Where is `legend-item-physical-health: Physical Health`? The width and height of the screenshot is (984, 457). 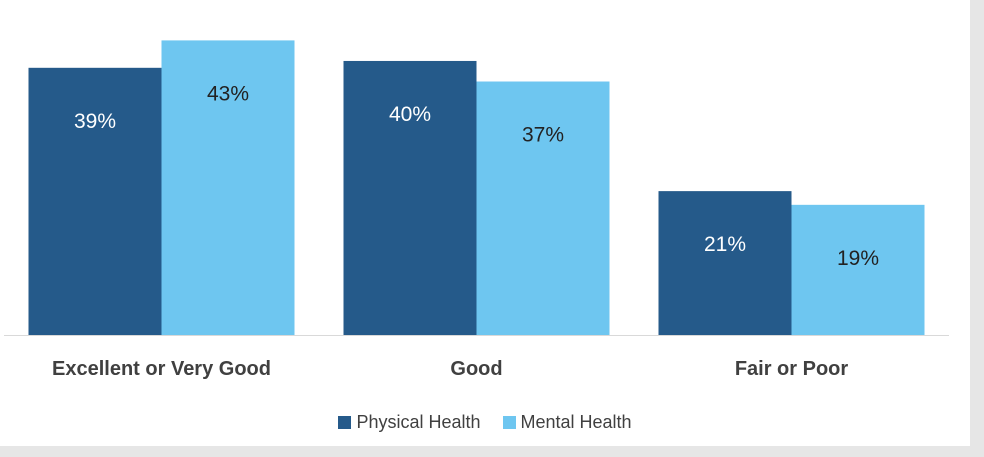
legend-item-physical-health: Physical Health is located at coordinates (409, 422).